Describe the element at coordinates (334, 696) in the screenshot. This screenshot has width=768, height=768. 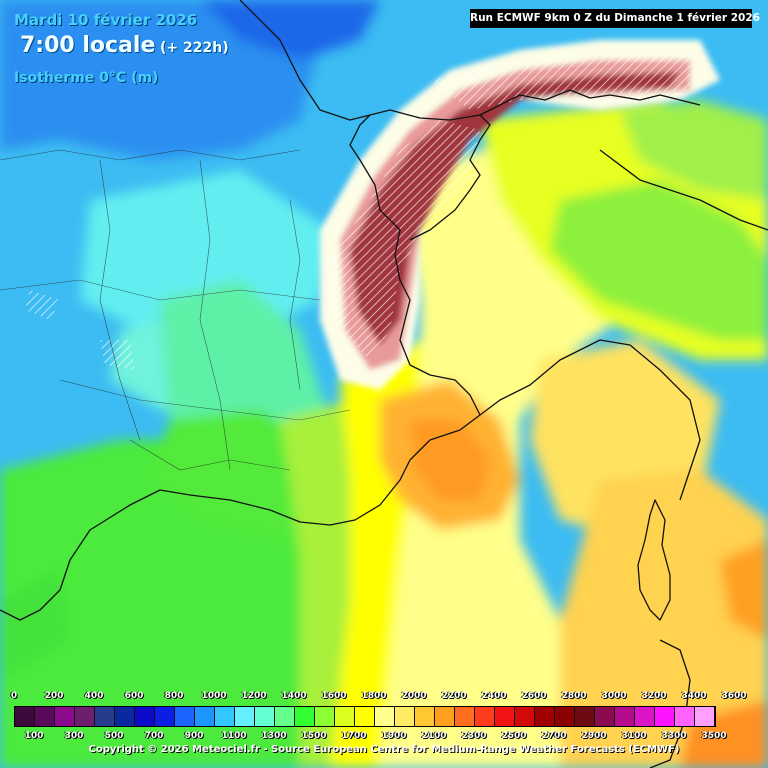
I see `legend-tick-top: 1600` at that location.